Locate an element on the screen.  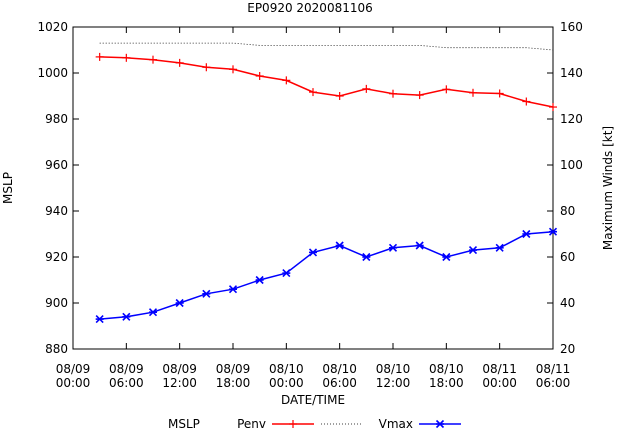
x-tick-label: 08/11 00:00 is located at coordinates (499, 376).